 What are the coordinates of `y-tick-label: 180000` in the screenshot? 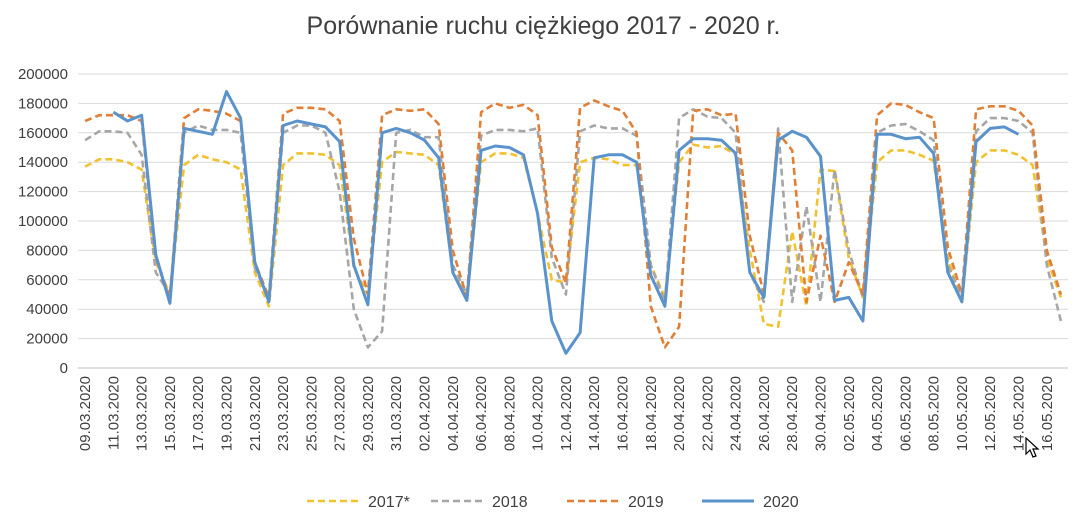 It's located at (43, 103).